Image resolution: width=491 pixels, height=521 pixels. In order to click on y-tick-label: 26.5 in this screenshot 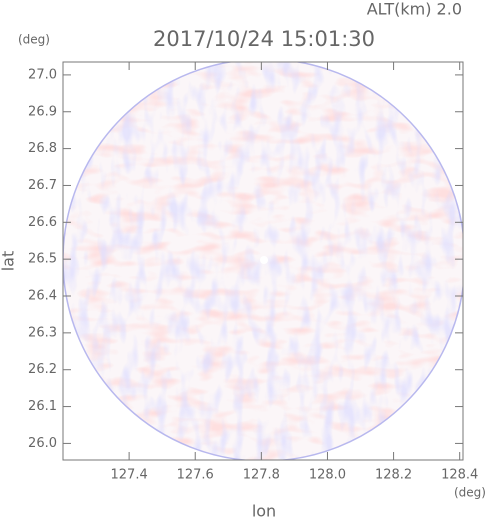, I will do `click(42, 259)`.